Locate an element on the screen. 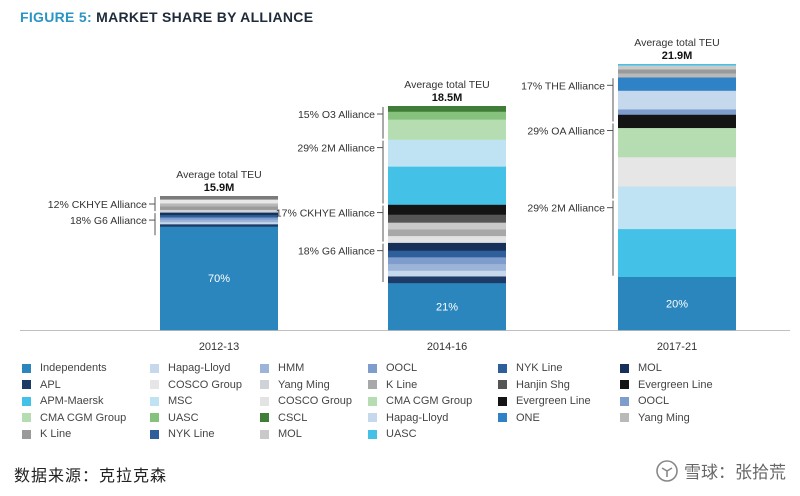 The image size is (800, 496). legend-label: Yang Ming is located at coordinates (304, 384).